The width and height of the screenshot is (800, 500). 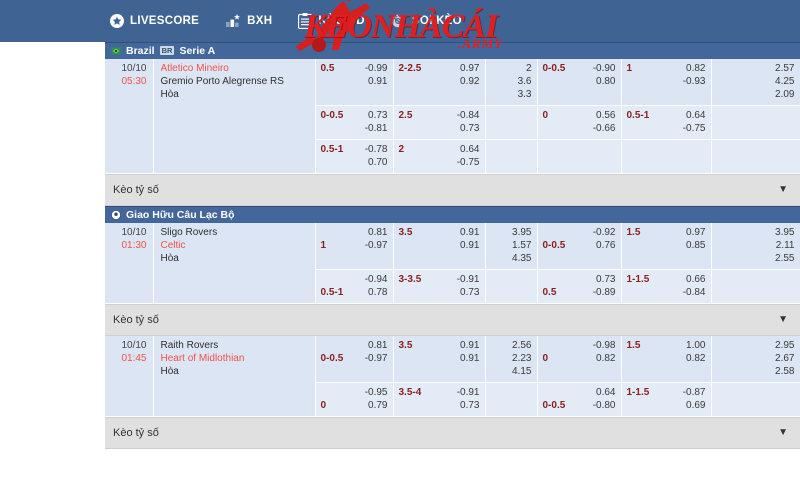 I want to click on odds-cell: 1.5 1.00 0.82, so click(x=666, y=359).